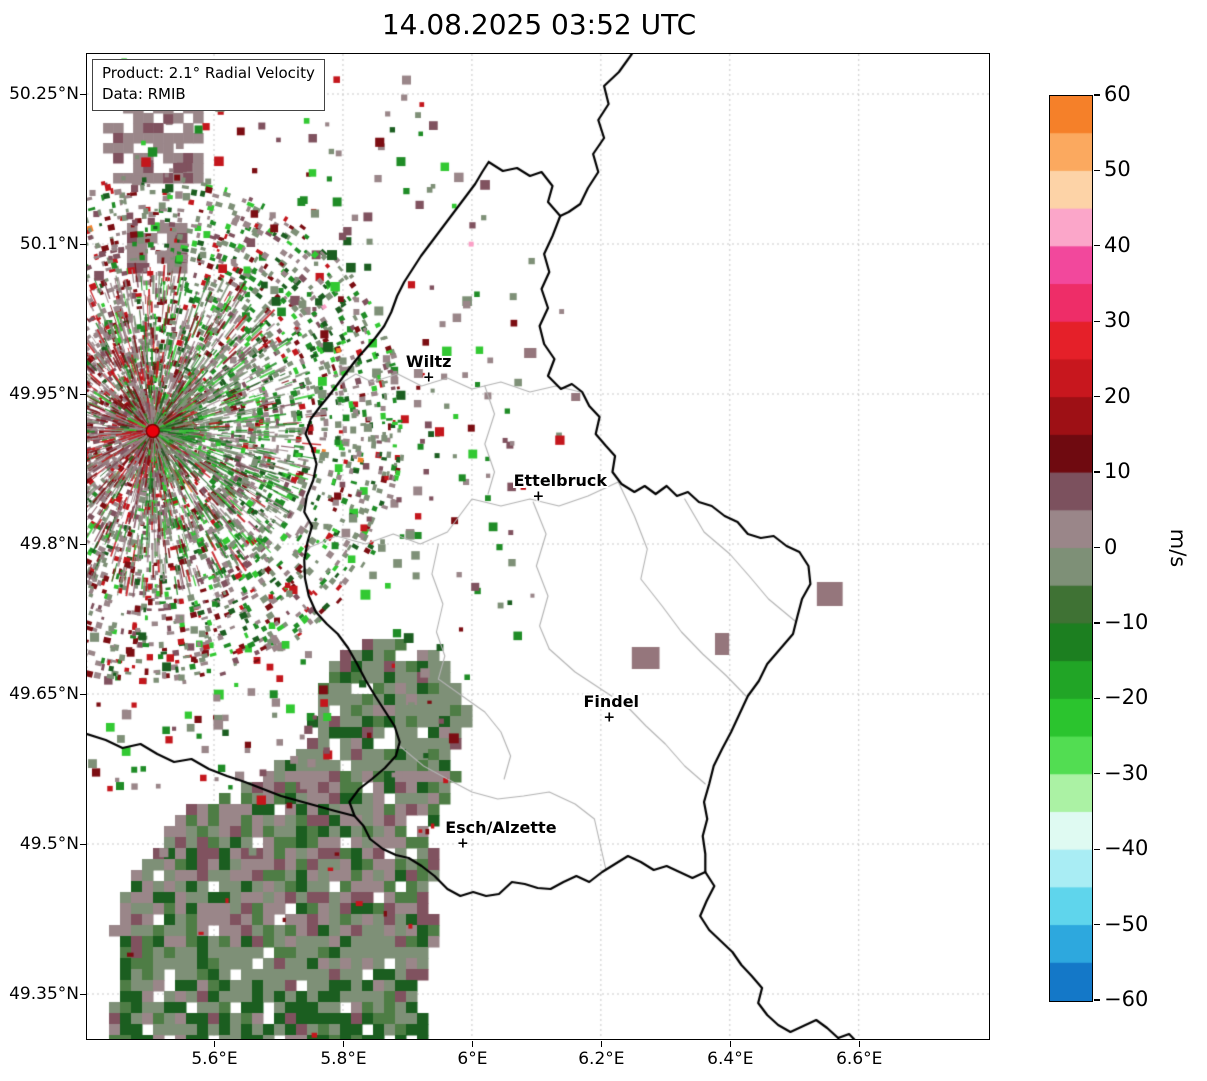 This screenshot has height=1081, width=1207. What do you see at coordinates (44, 993) in the screenshot?
I see `y-tick-label: 49.35°N` at bounding box center [44, 993].